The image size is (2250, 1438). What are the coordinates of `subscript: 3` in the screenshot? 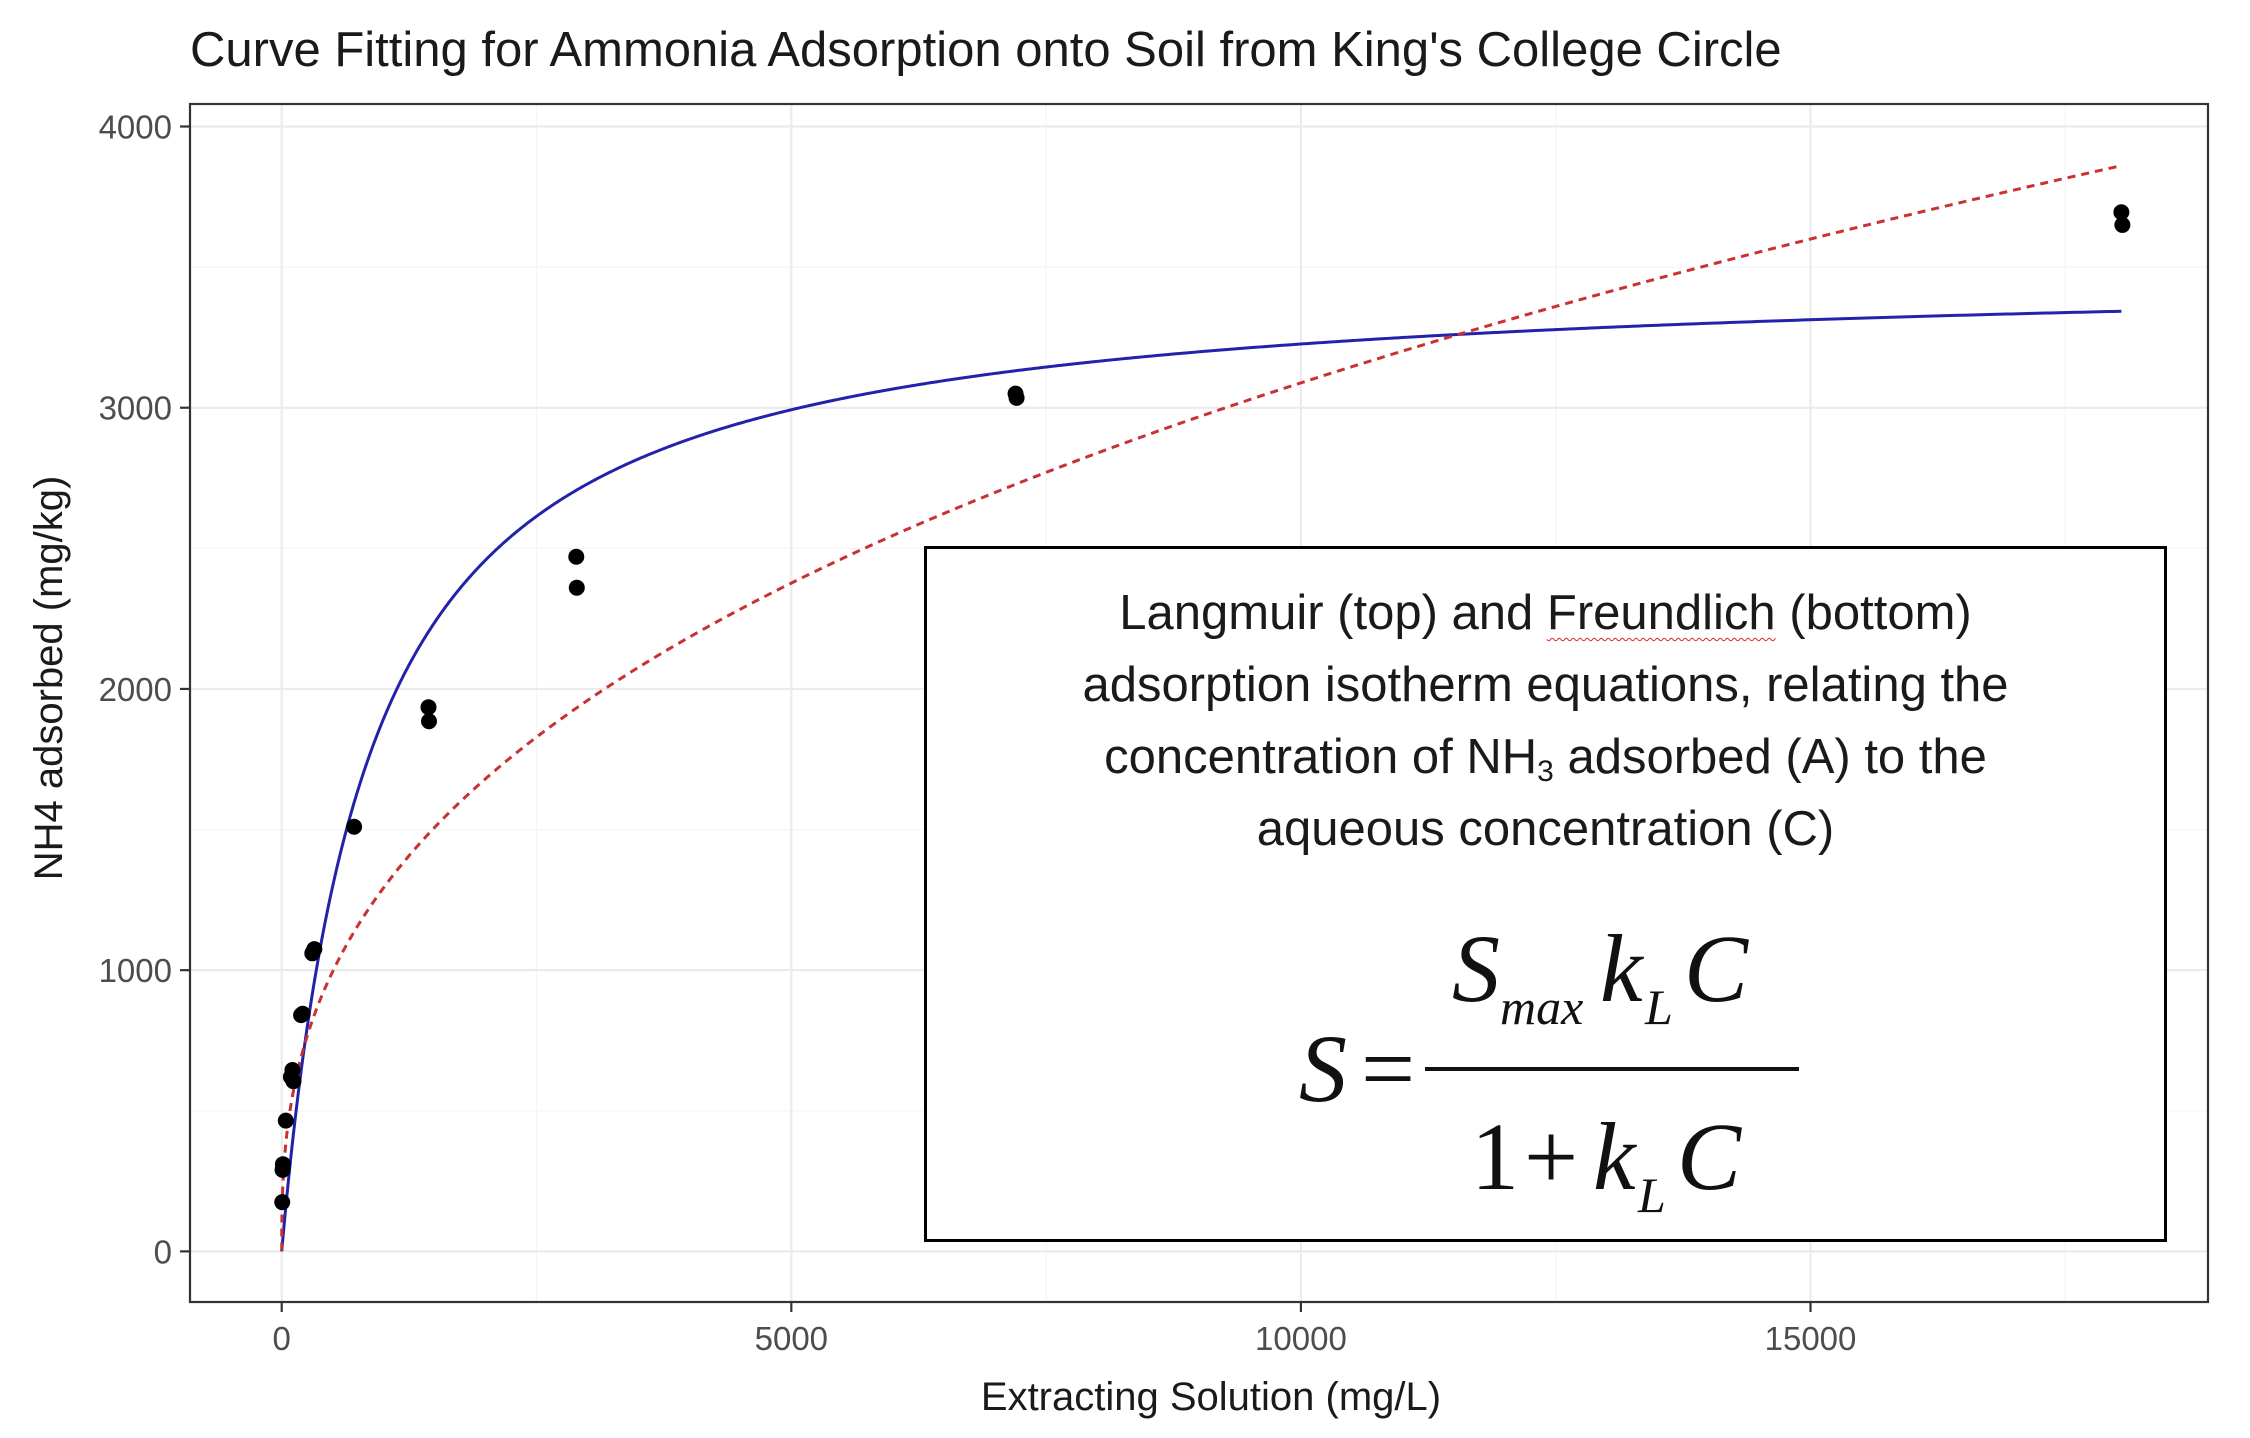 It's located at (1545, 771).